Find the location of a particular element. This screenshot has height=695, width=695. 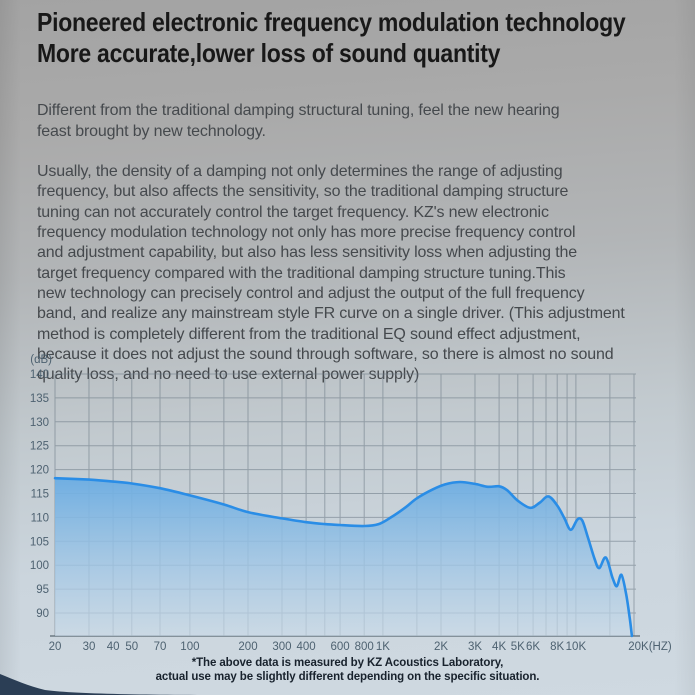

y-tick-label: 130 is located at coordinates (39, 423).